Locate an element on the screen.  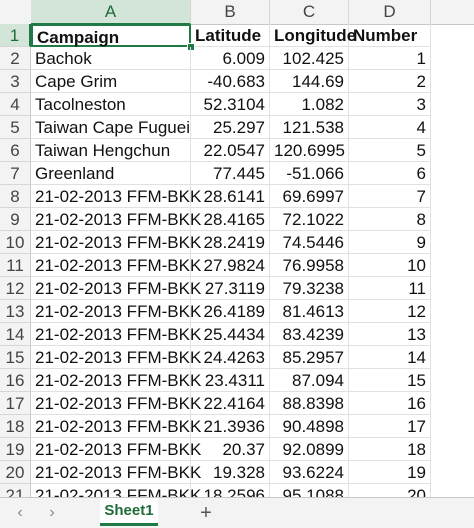
cell-a: Taiwan Cape Fuguei is located at coordinates (111, 127).